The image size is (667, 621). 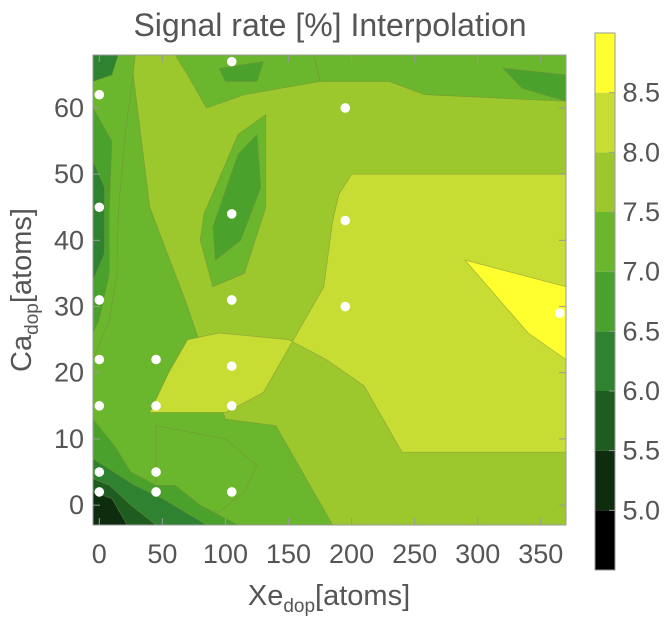 I want to click on y-axis-label-main: Ca, so click(x=22, y=353).